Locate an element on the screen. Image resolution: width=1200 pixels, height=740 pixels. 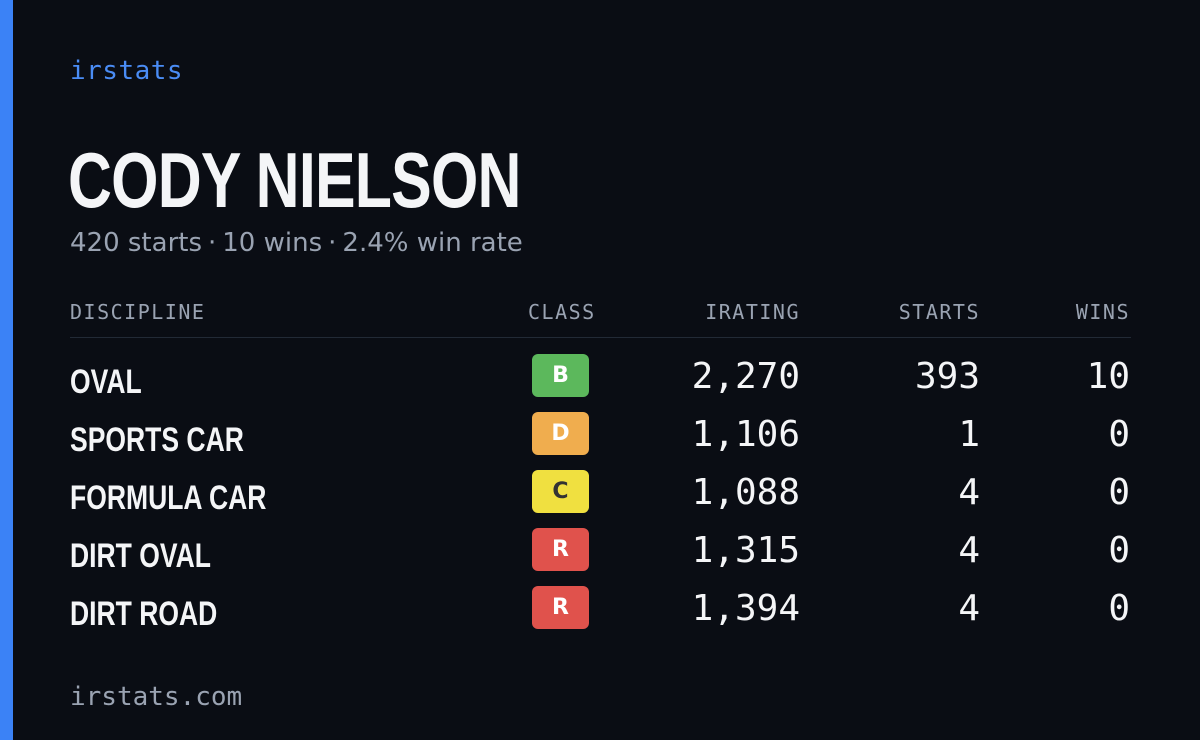
class-badge: C is located at coordinates (560, 491).